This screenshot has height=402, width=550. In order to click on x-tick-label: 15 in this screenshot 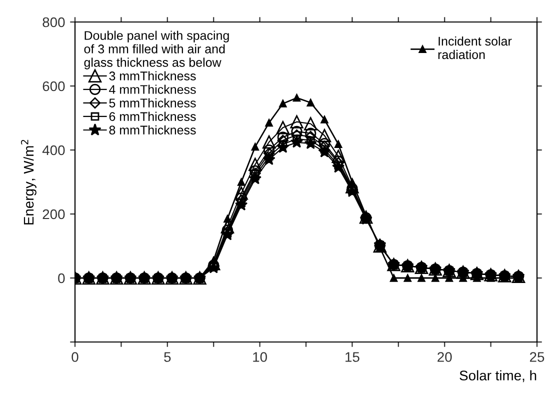, I will do `click(353, 357)`.